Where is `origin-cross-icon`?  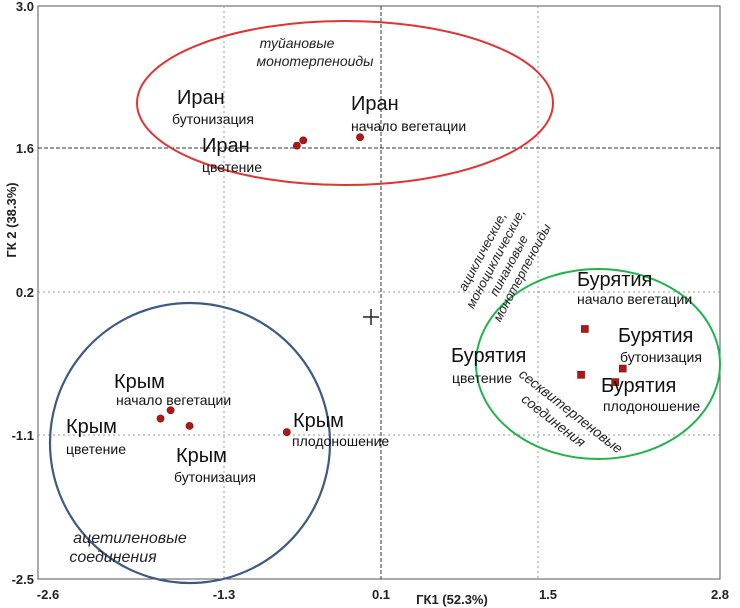 origin-cross-icon is located at coordinates (371, 317).